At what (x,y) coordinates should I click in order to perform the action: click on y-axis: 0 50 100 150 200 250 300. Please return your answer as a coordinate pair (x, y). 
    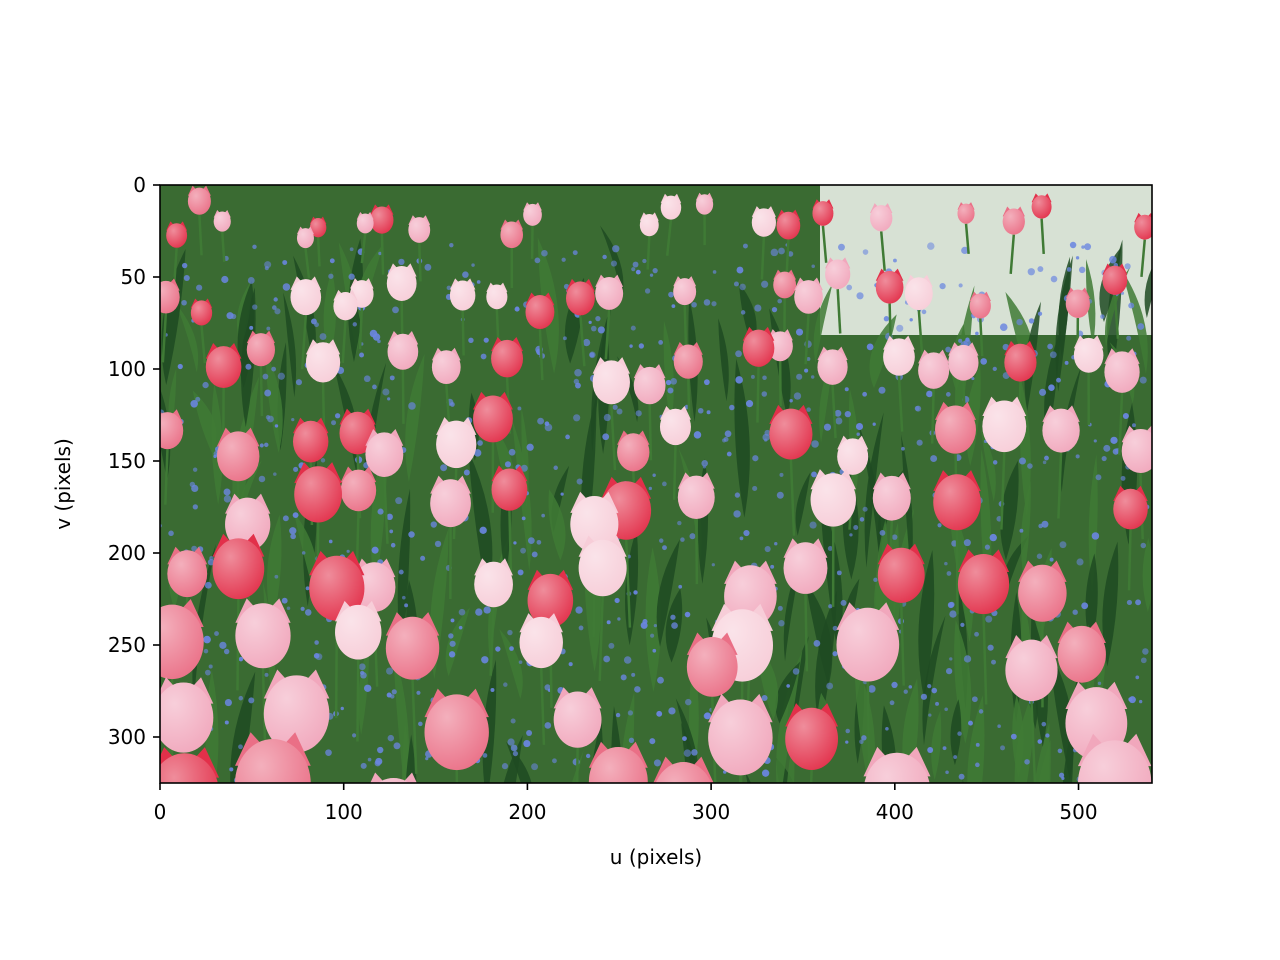
    Looking at the image, I should click on (134, 461).